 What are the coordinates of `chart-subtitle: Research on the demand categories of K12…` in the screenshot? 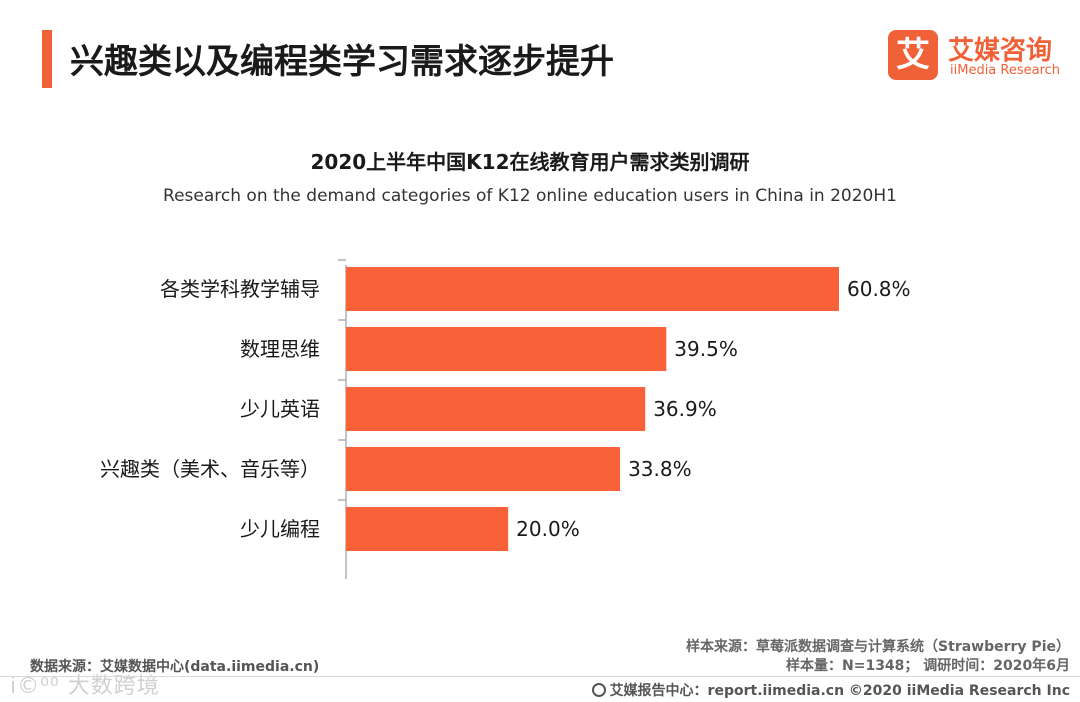 It's located at (530, 196).